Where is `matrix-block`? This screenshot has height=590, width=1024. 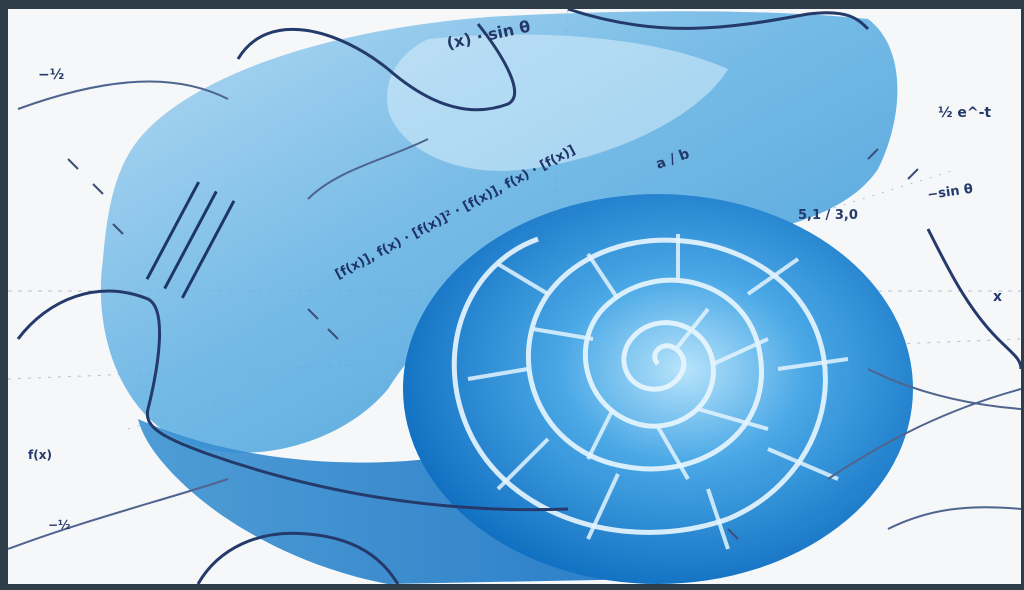 matrix-block is located at coordinates (190, 240).